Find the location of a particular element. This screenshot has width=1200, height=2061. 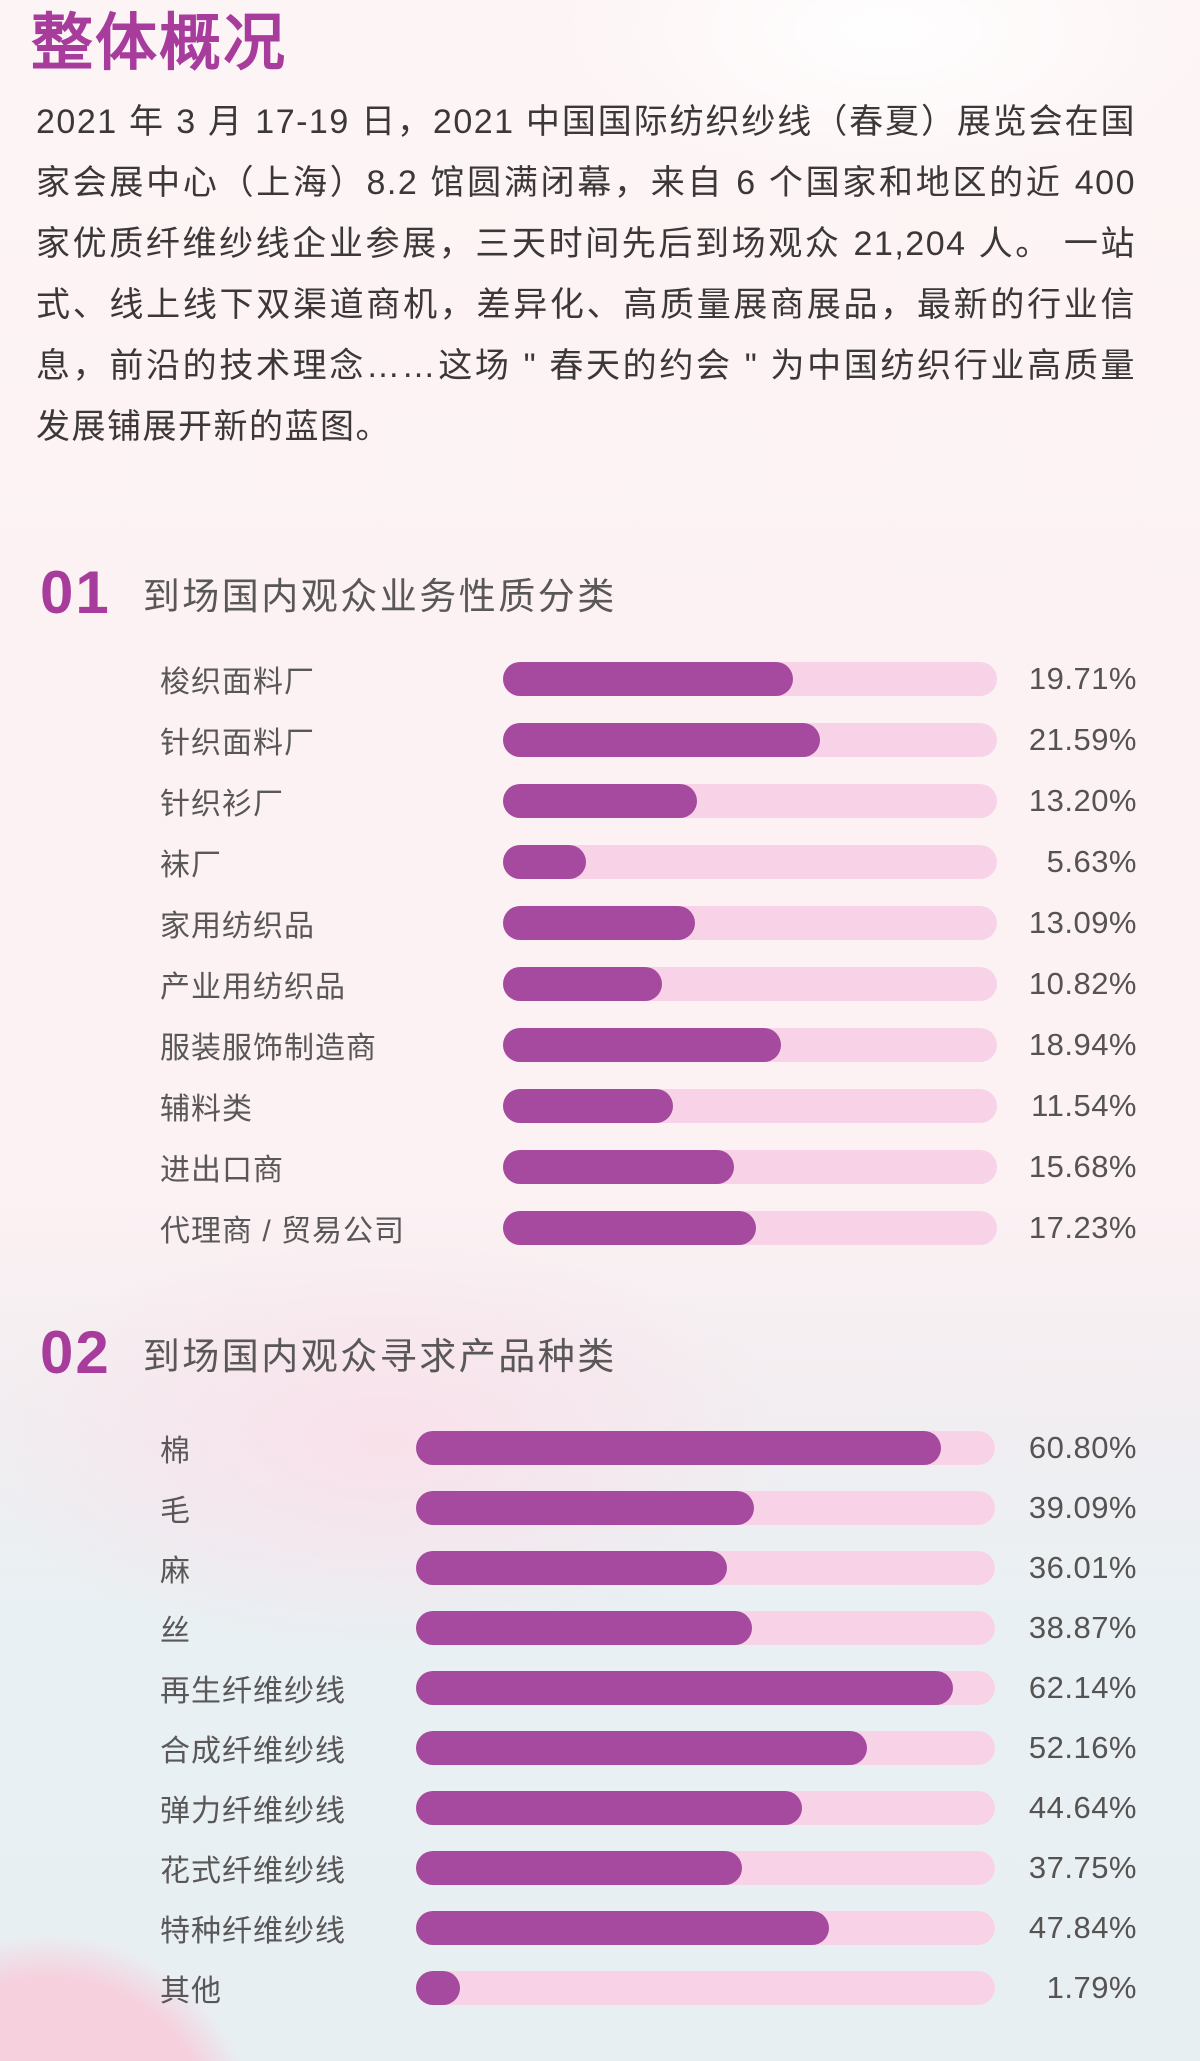

bar-row: 梭织面料厂 19.71% is located at coordinates (586, 678).